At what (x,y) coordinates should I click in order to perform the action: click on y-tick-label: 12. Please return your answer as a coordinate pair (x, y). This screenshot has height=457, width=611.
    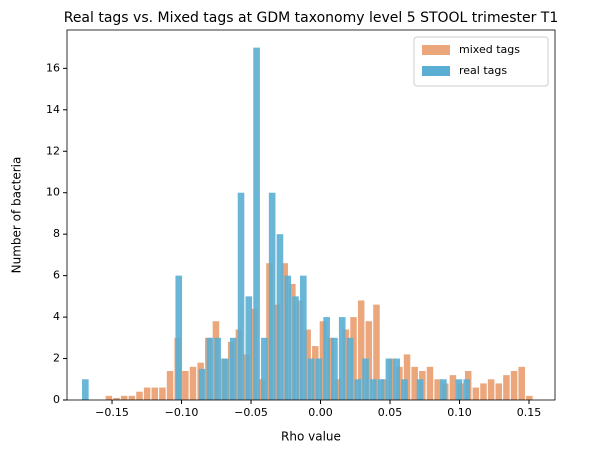
    Looking at the image, I should click on (53, 150).